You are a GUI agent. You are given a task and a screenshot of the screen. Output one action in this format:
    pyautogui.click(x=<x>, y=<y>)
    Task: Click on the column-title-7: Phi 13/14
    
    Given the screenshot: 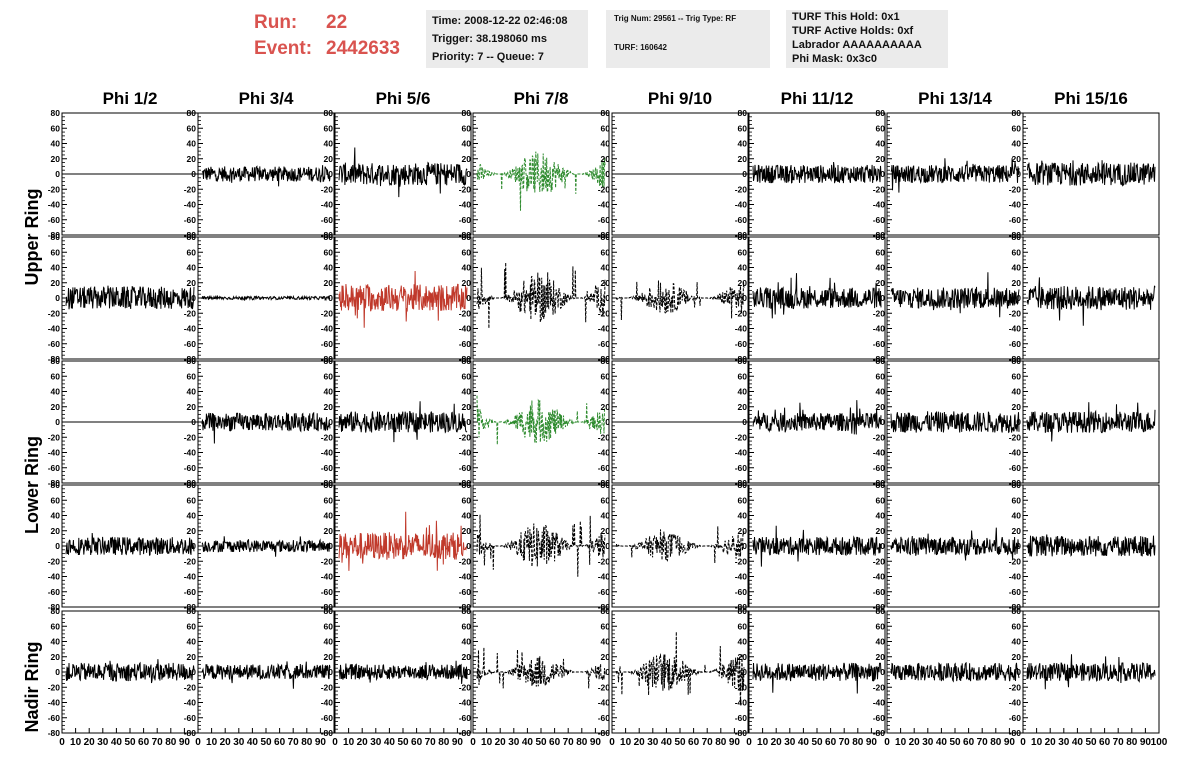 What is the action you would take?
    pyautogui.click(x=955, y=98)
    